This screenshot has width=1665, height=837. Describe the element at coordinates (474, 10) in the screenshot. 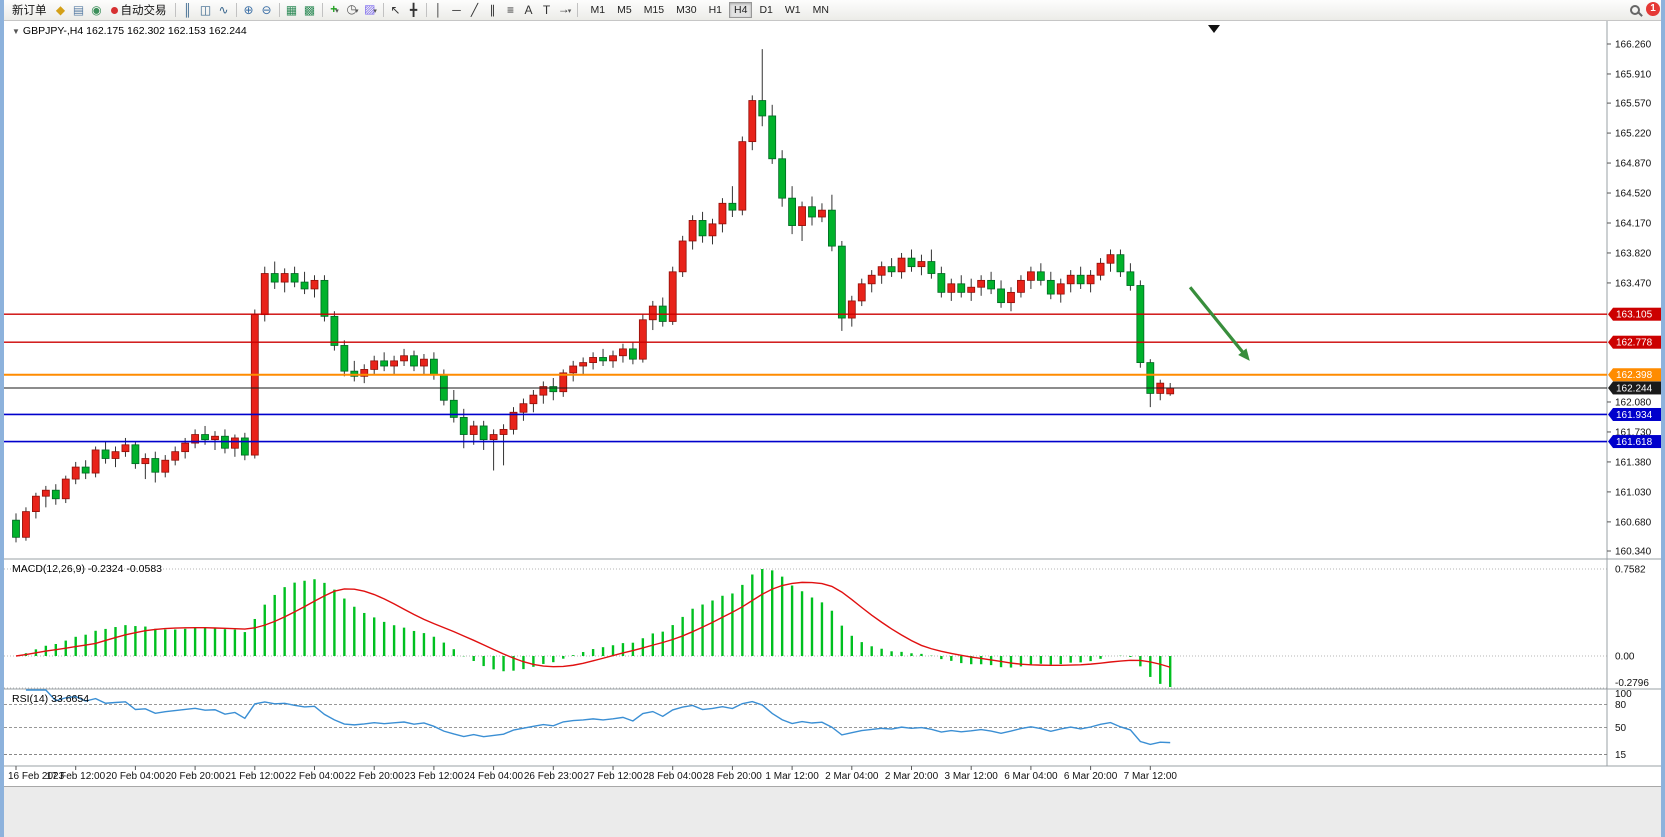

I see `trendline-icon: ╱` at that location.